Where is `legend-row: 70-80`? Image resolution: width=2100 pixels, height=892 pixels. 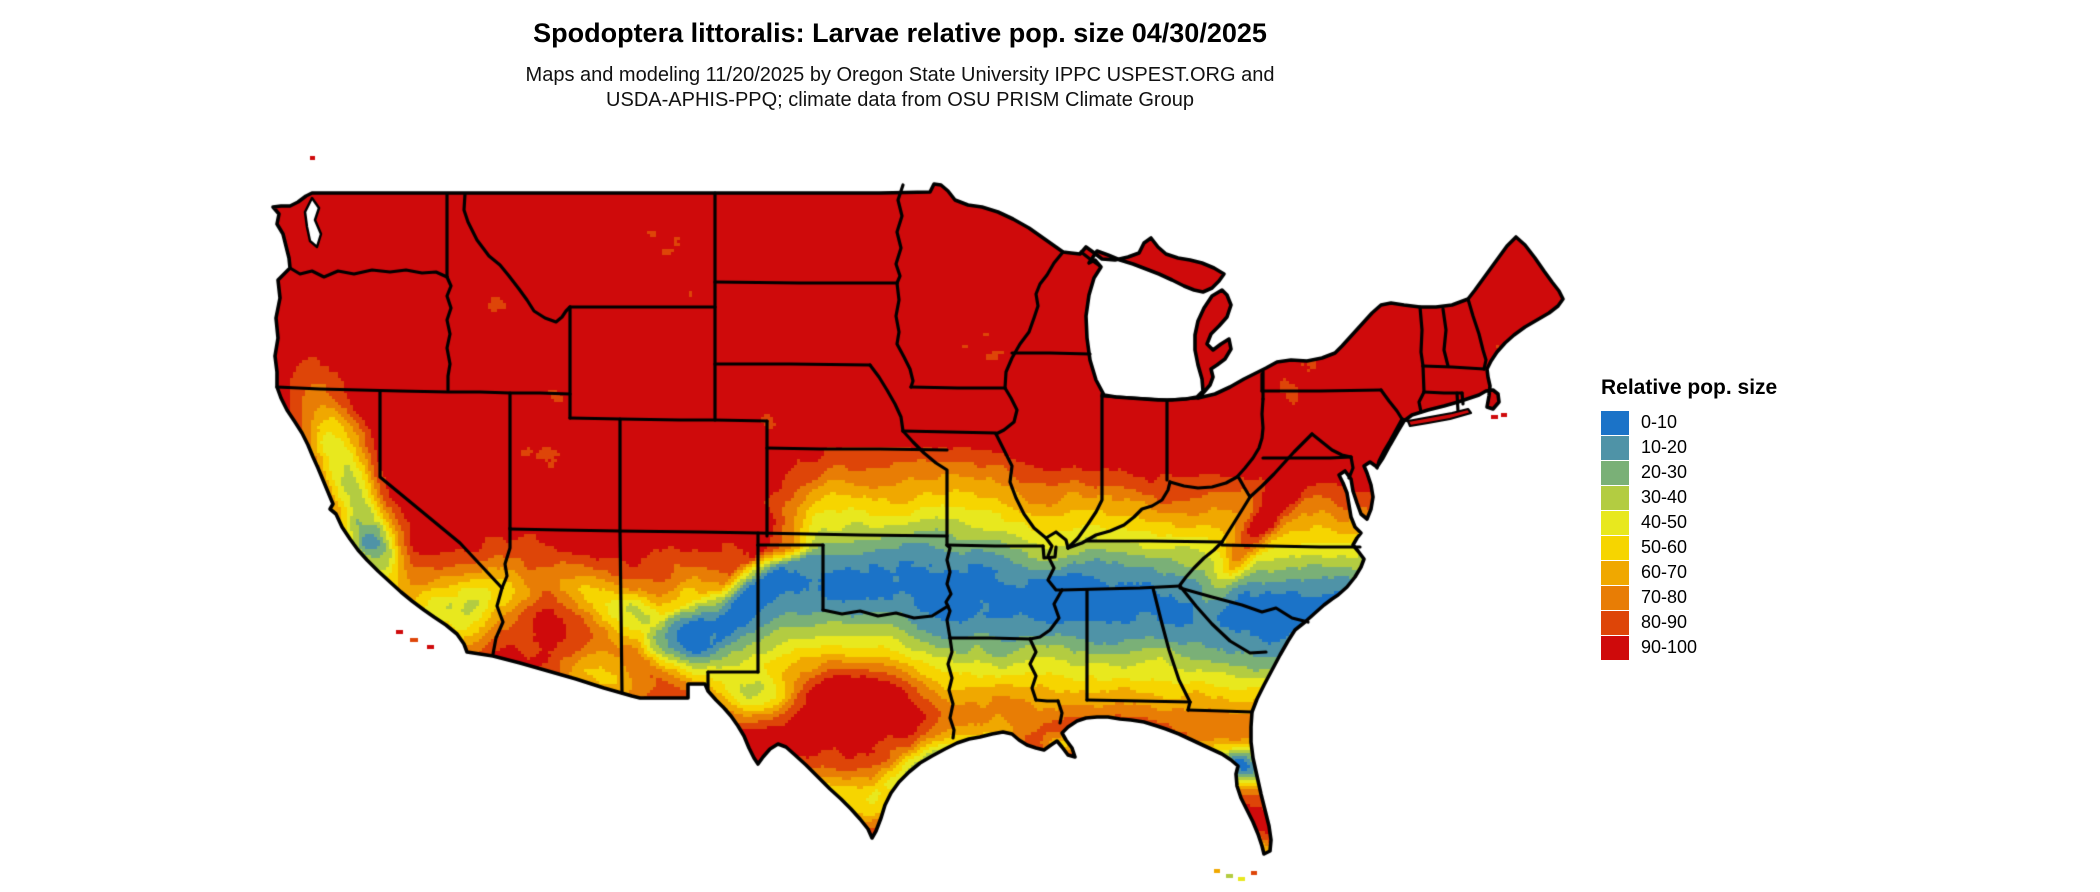 legend-row: 70-80 is located at coordinates (1689, 597).